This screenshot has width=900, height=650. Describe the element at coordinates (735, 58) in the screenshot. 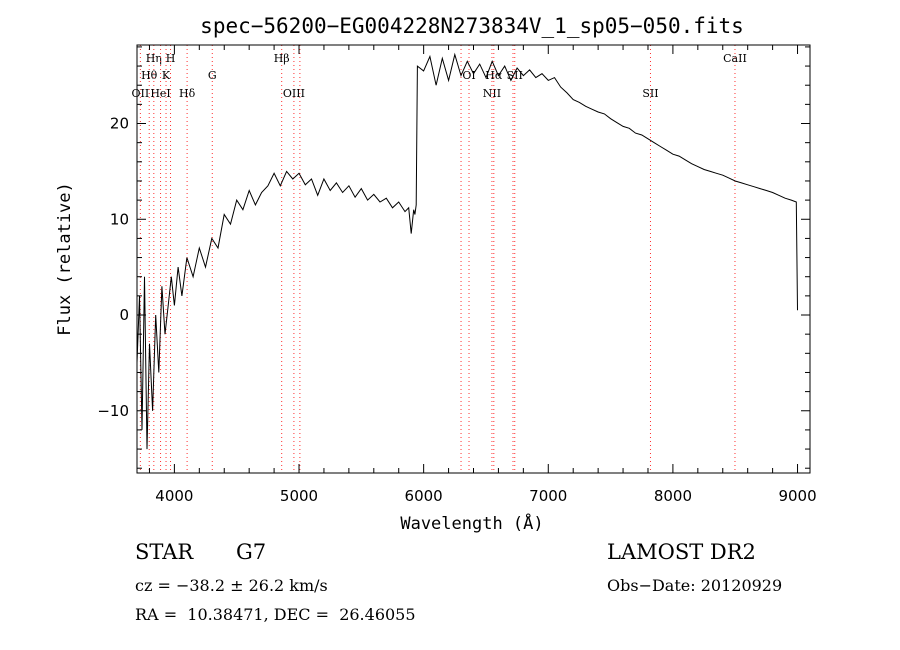

I see `spectral-marker-label-18: CaII` at that location.